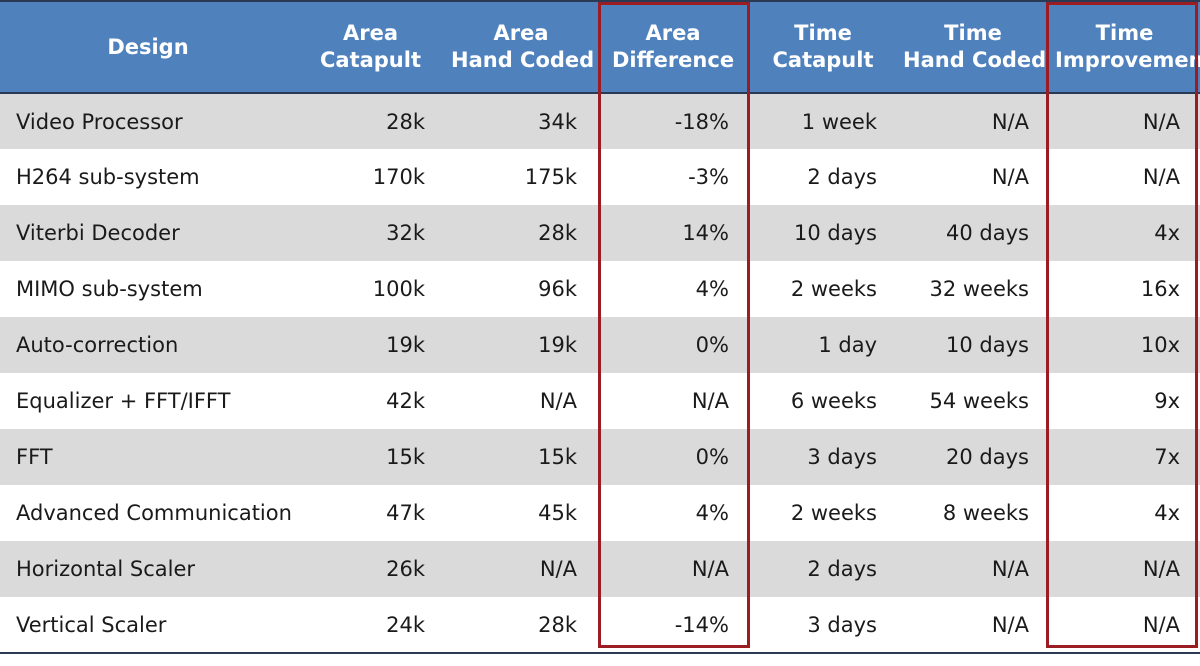 This screenshot has width=1200, height=666. Describe the element at coordinates (148, 177) in the screenshot. I see `table-cell: H264 sub-system` at that location.